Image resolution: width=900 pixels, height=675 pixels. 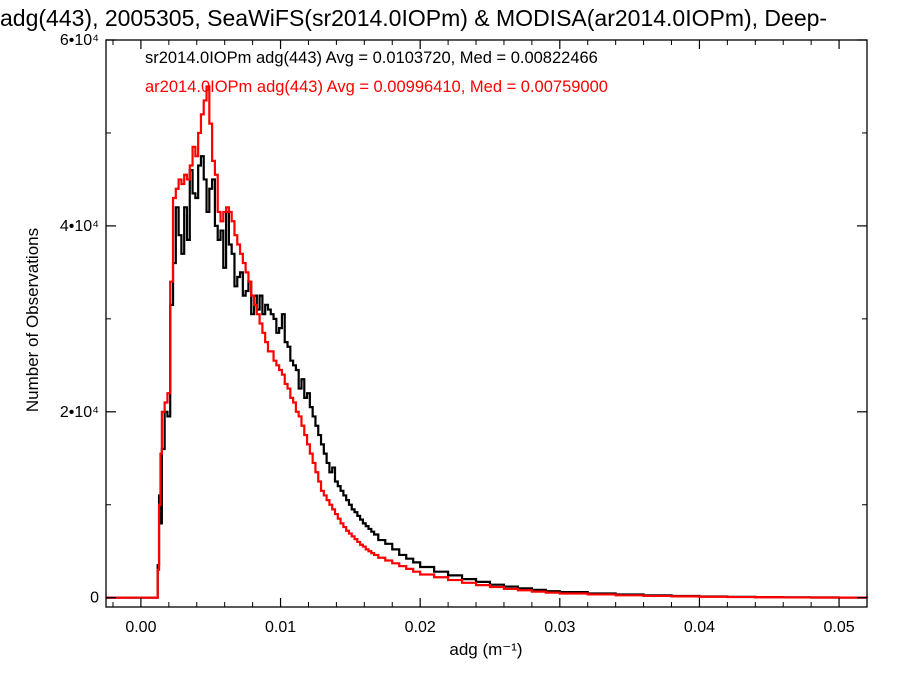 I want to click on x-tick-label: 0.04, so click(x=699, y=627).